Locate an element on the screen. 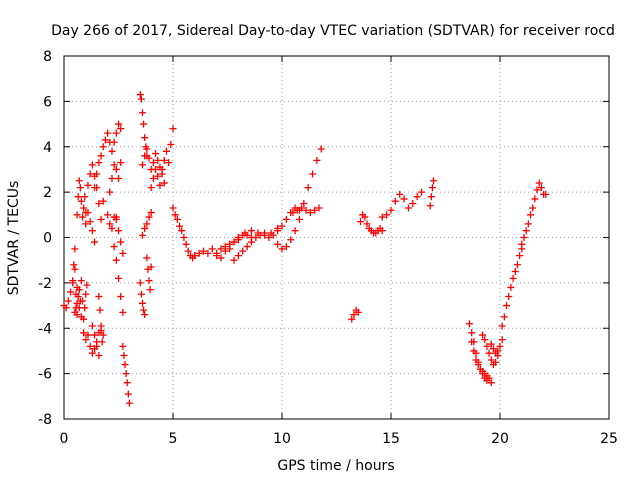  y-tick-label: 2 is located at coordinates (47, 193).